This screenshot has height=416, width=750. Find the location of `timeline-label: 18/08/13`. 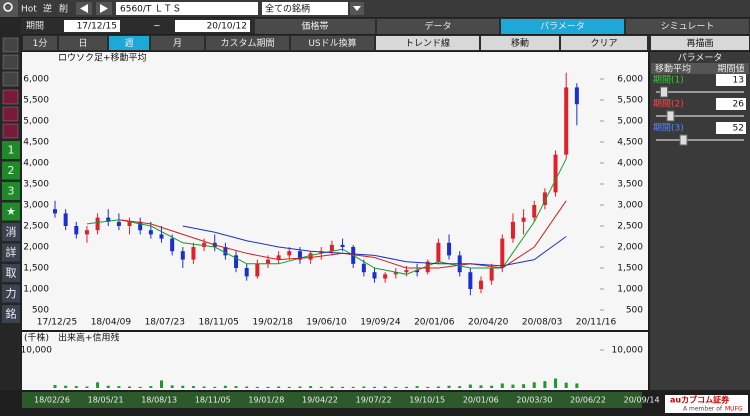

timeline-label: 18/08/13 is located at coordinates (159, 400).